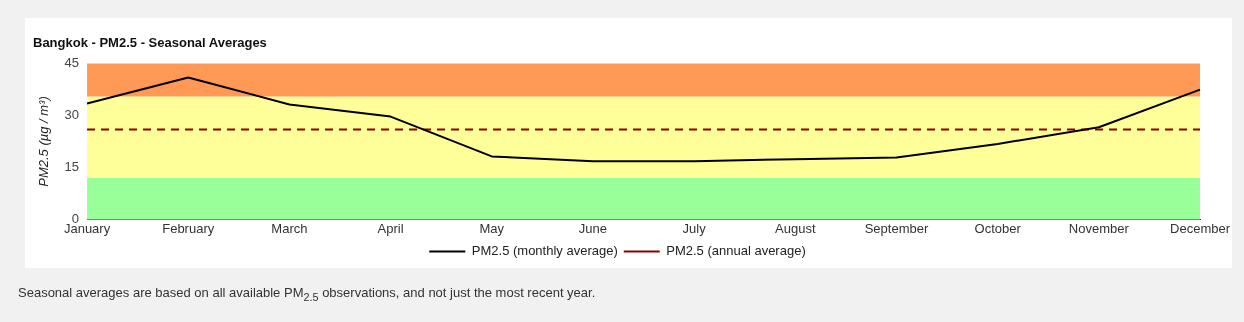 This screenshot has height=322, width=1244. I want to click on x-tick-label: August, so click(795, 228).